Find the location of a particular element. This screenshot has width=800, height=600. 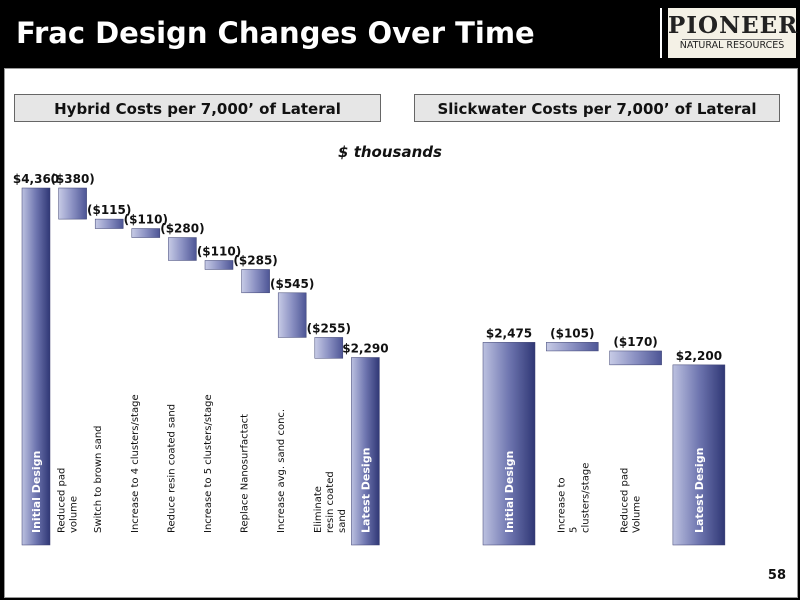

slickwater-category-label-0: Initial Design is located at coordinates (509, 492).